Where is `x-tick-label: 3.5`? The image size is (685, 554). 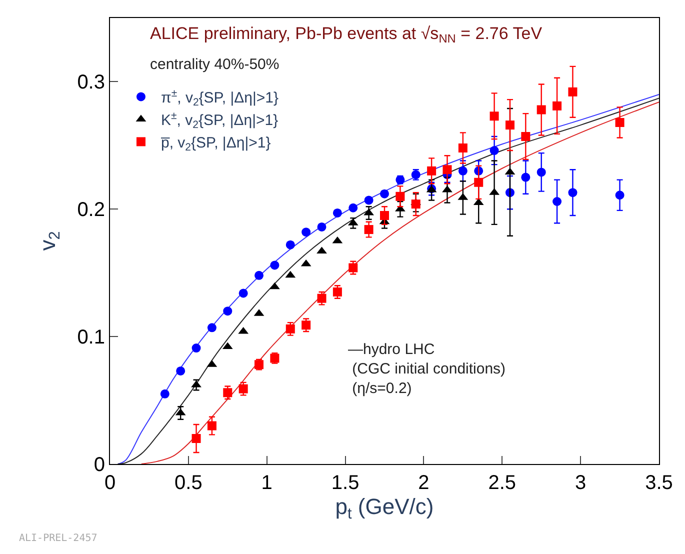
x-tick-label: 3.5 is located at coordinates (659, 483).